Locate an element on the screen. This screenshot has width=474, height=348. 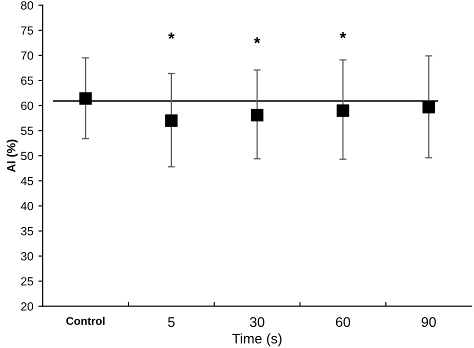
y-tick-label: 65 is located at coordinates (27, 80).